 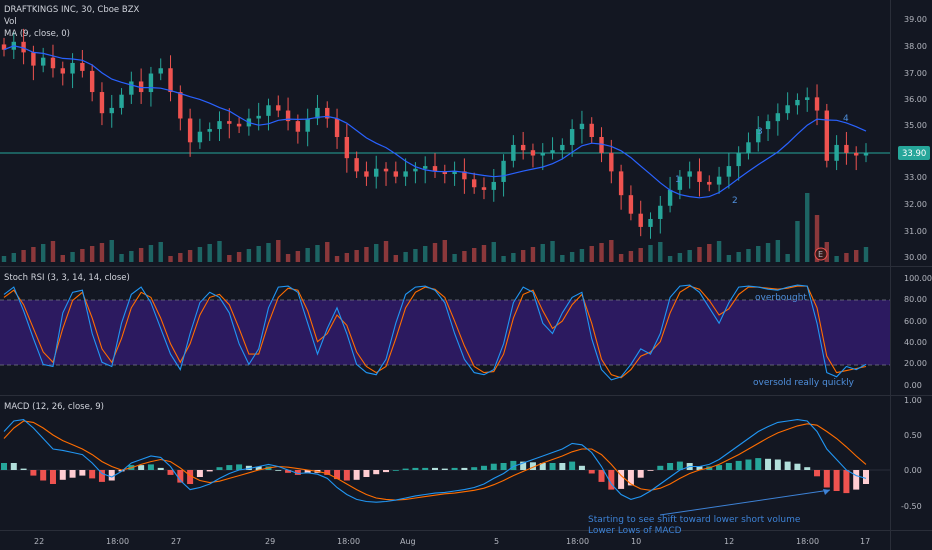 What do you see at coordinates (911, 506) in the screenshot?
I see `macd-tick: -0.50` at bounding box center [911, 506].